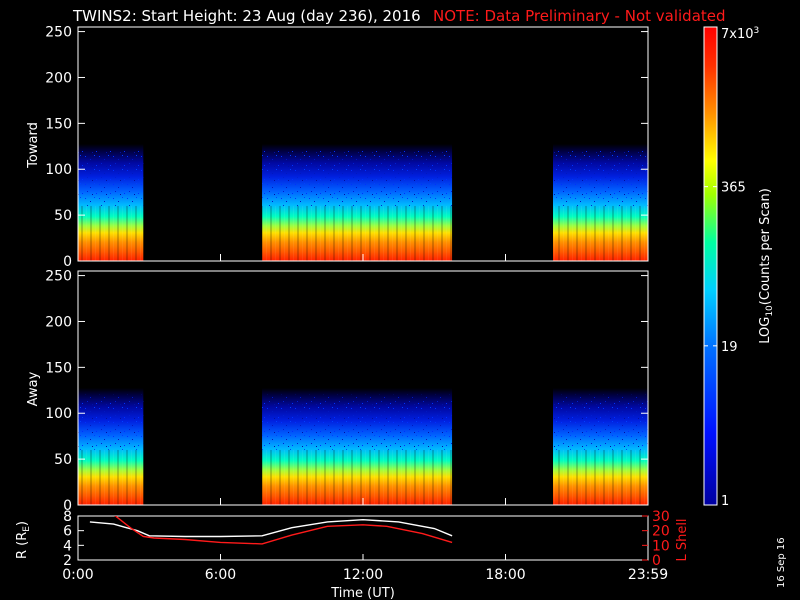 This screenshot has width=800, height=600. Describe the element at coordinates (766, 266) in the screenshot. I see `colorbar-label: LOG10(Counts per Scan)` at that location.